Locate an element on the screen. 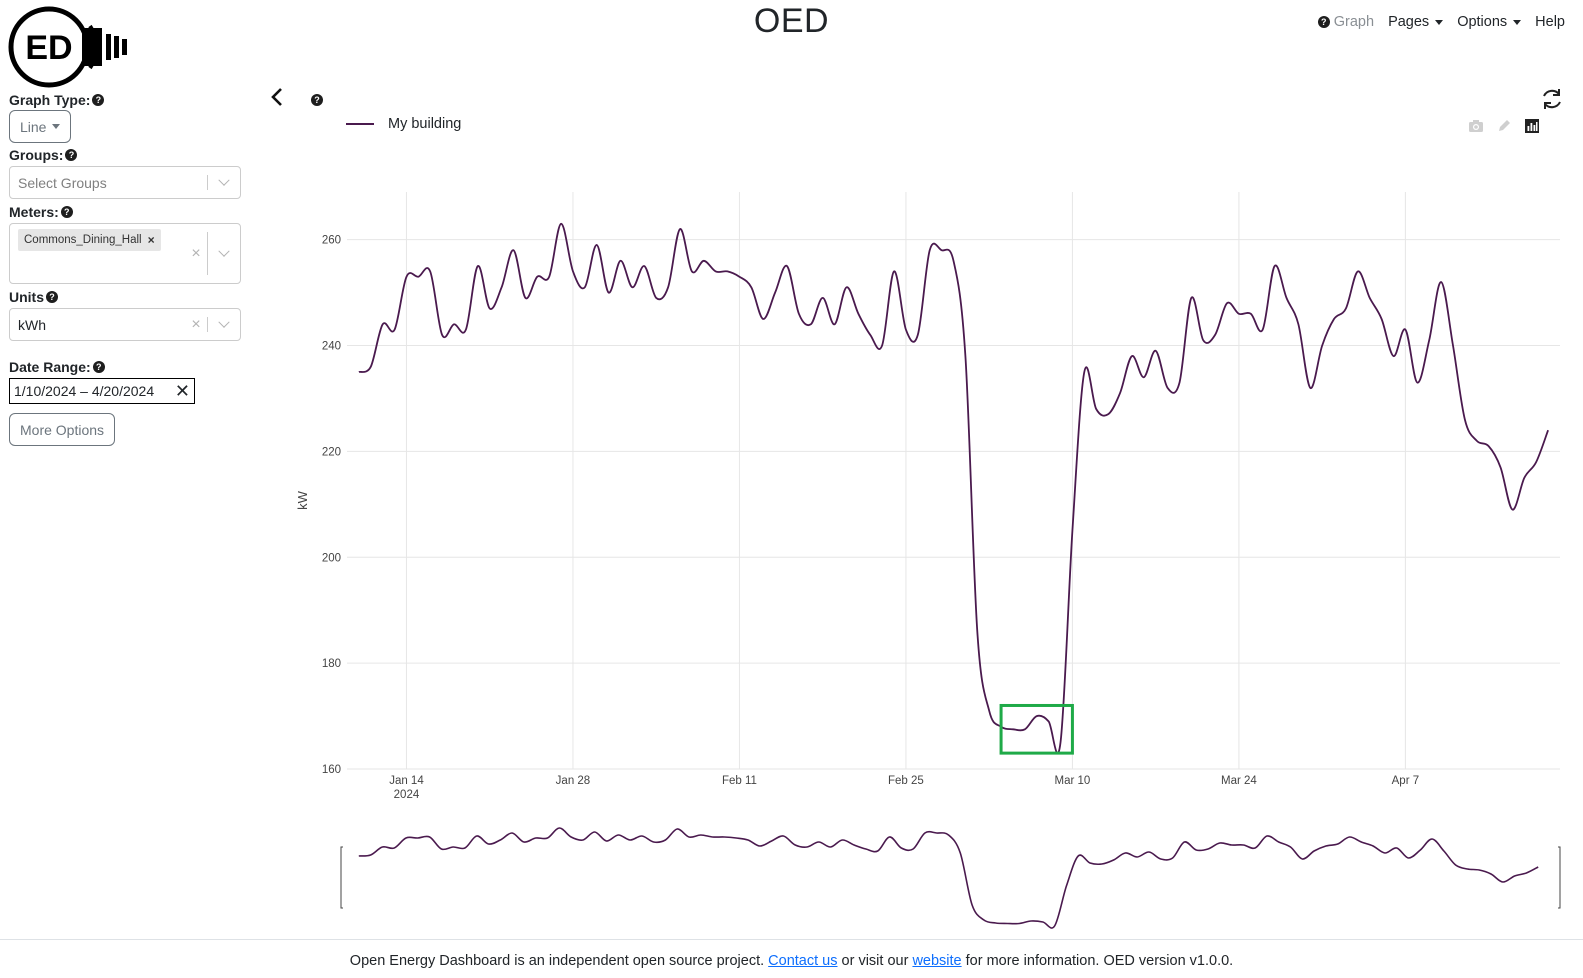 The width and height of the screenshot is (1583, 978). x-tick-label: Mar 24 is located at coordinates (1239, 781).